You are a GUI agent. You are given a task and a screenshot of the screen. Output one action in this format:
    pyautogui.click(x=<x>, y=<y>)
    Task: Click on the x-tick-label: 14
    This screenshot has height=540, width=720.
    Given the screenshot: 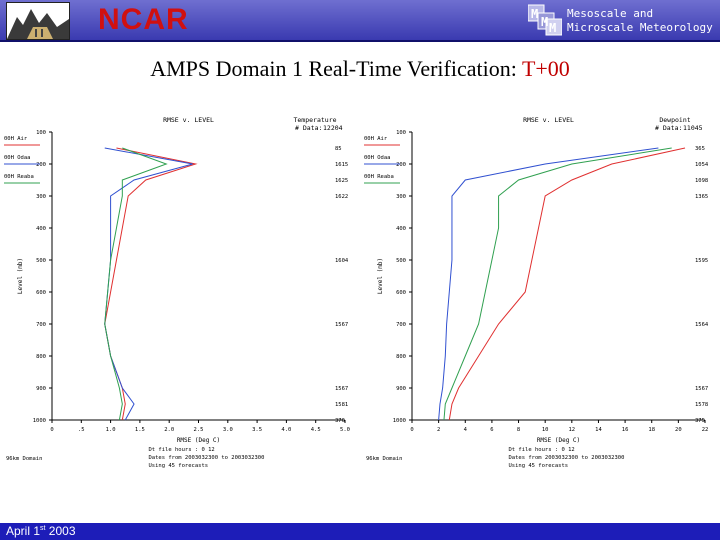 What is the action you would take?
    pyautogui.click(x=598, y=430)
    